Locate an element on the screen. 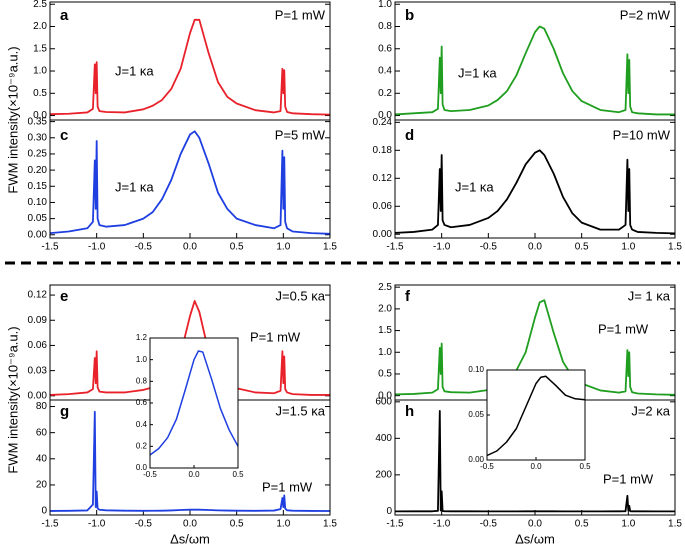  y-tick-label: 600 is located at coordinates (383, 401).